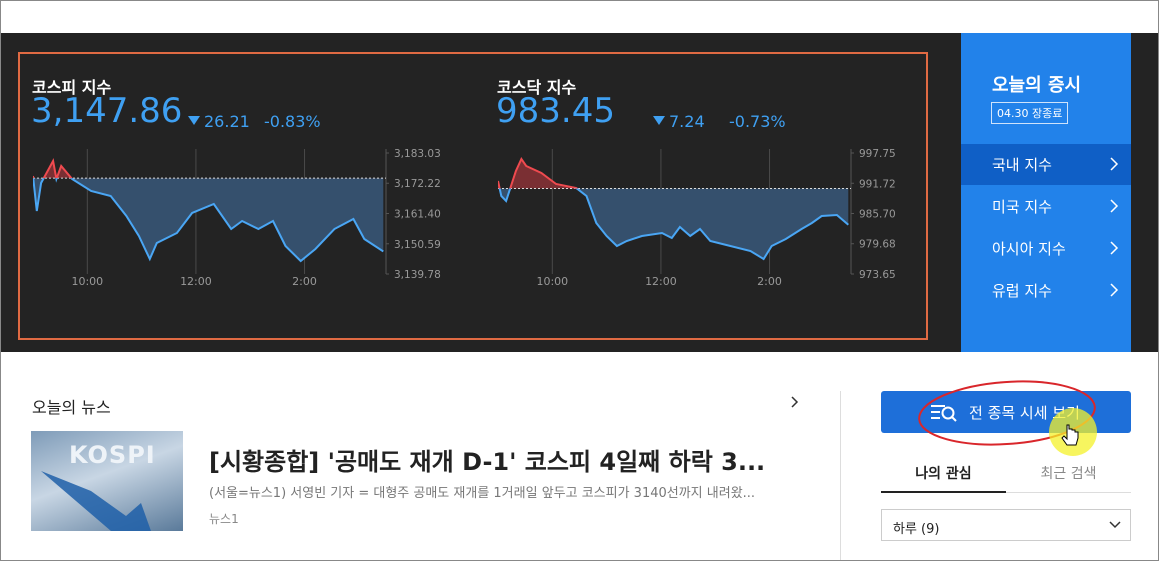  Describe the element at coordinates (1029, 249) in the screenshot. I see `sidebar-menu-item: 아시아 지수` at that location.